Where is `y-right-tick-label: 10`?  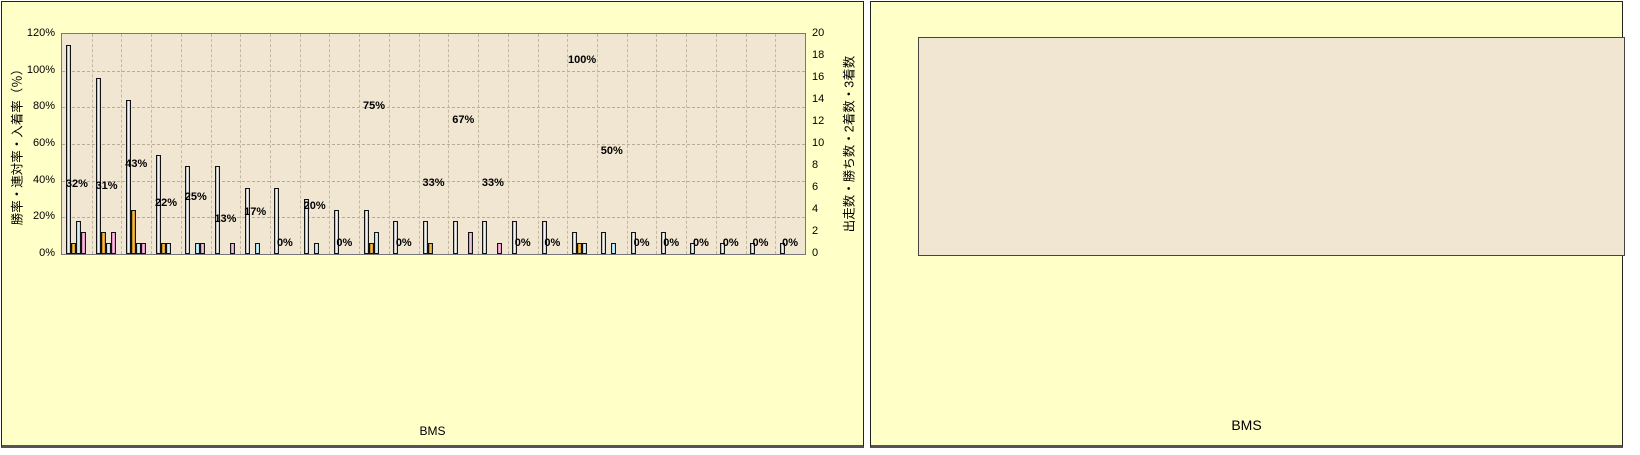
y-right-tick-label: 10 is located at coordinates (818, 143).